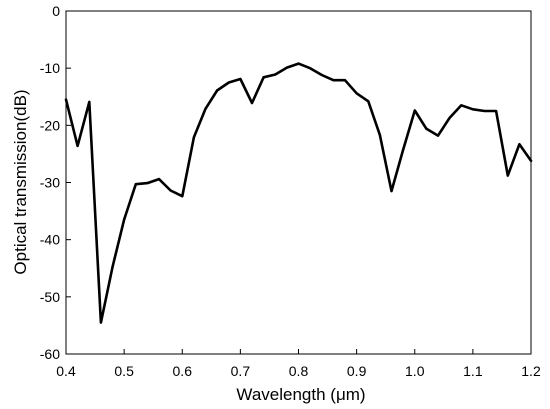  Describe the element at coordinates (183, 371) in the screenshot. I see `x-tick-label: 0.6` at that location.